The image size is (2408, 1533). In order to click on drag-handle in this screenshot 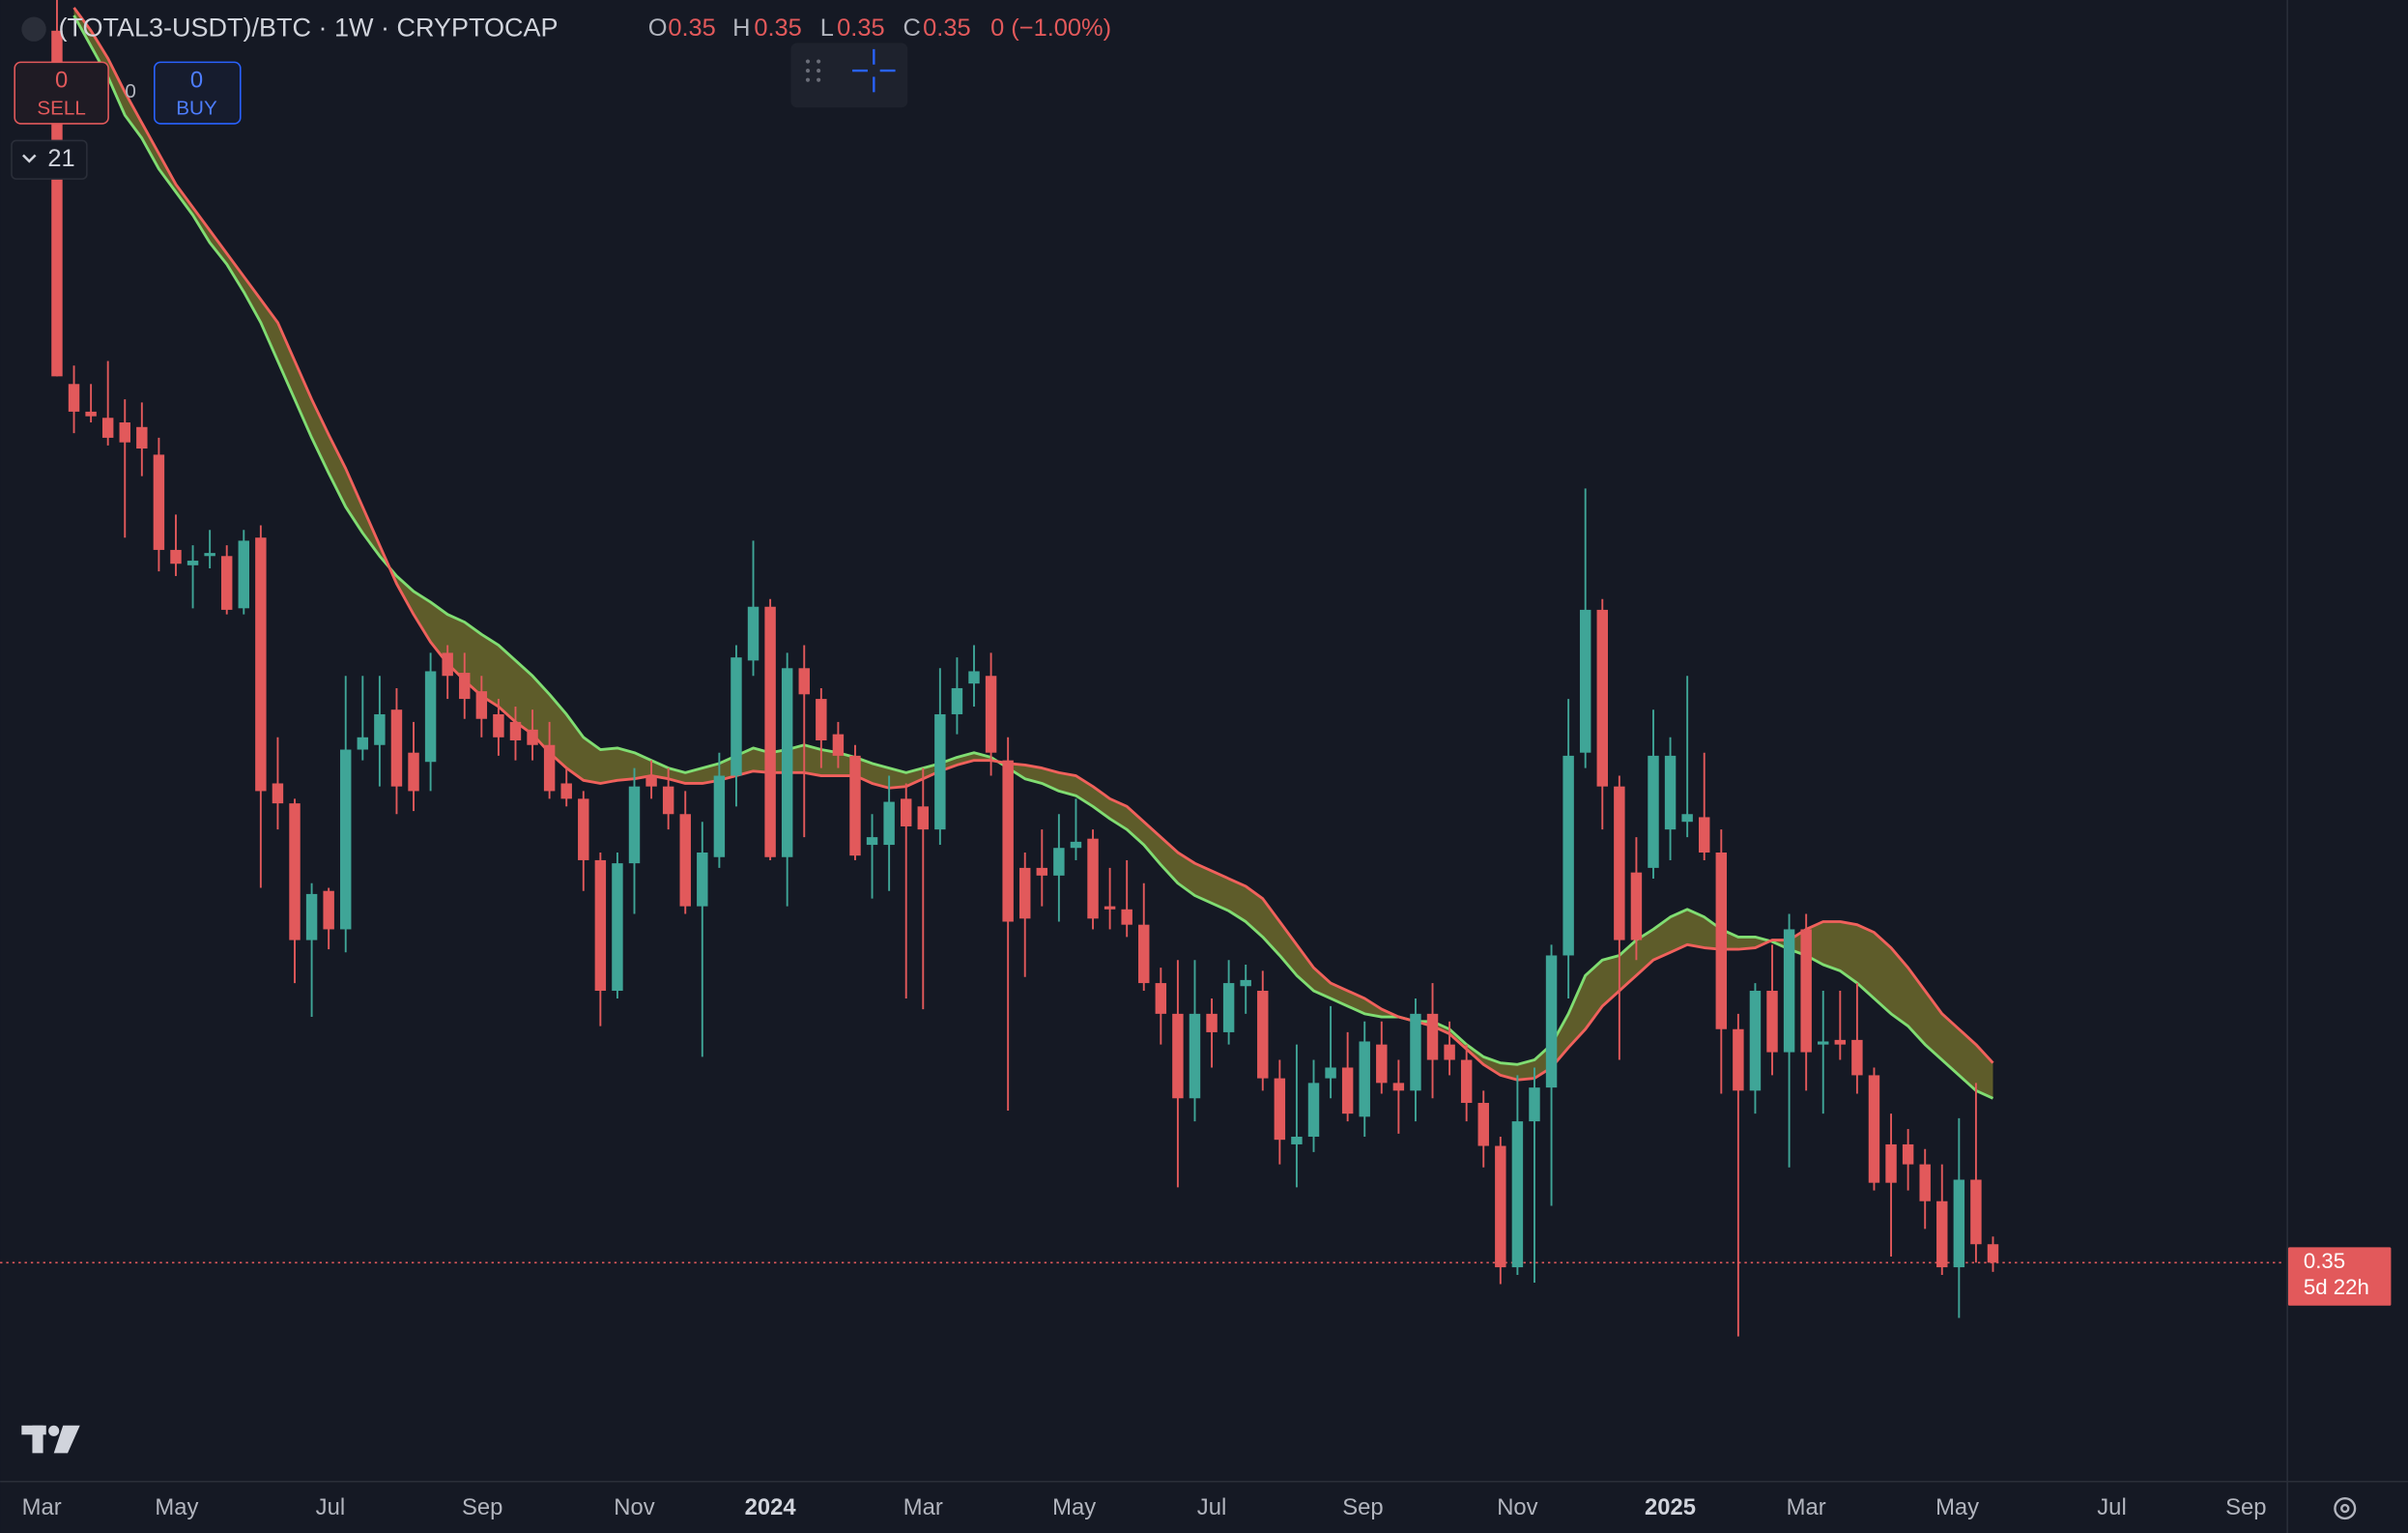, I will do `click(813, 70)`.